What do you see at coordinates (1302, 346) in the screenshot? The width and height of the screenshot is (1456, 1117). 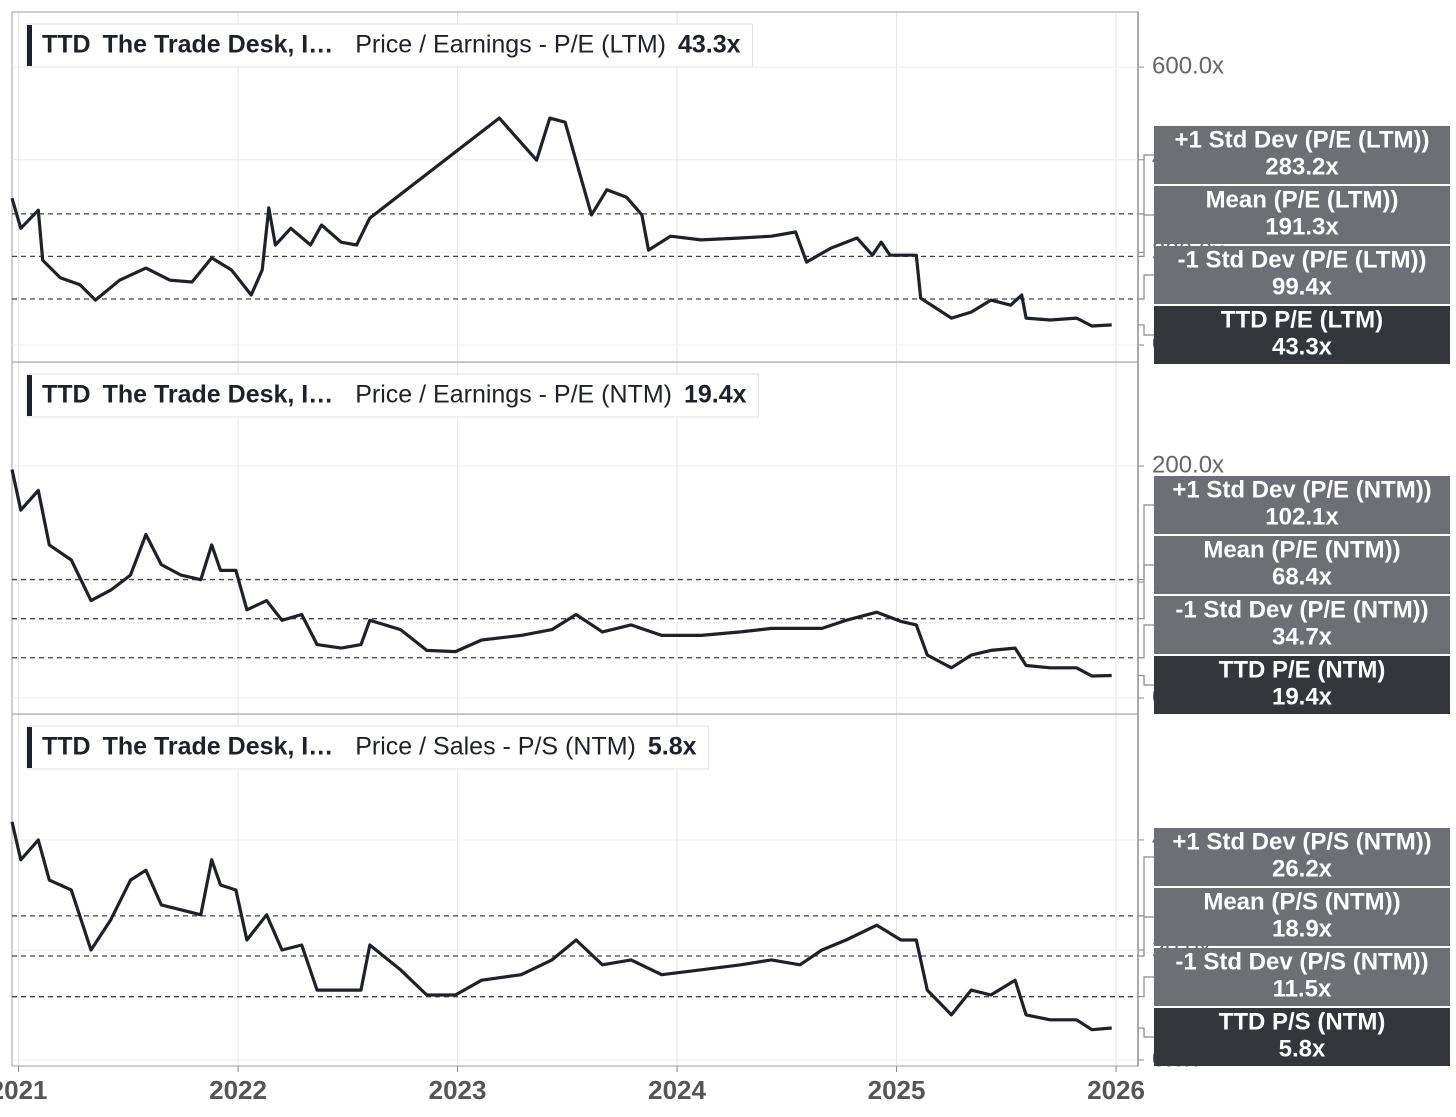 I see `stat-value: 43.3x` at bounding box center [1302, 346].